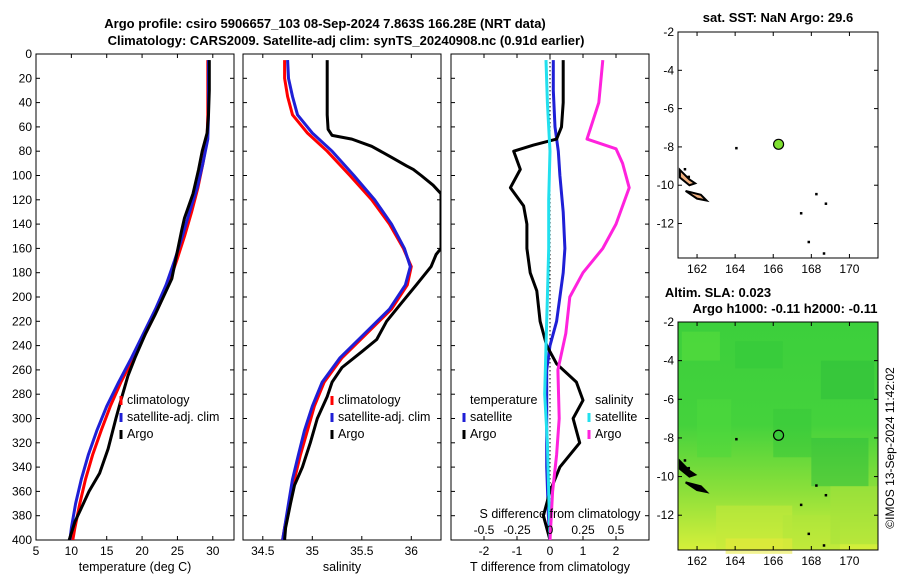  What do you see at coordinates (668, 147) in the screenshot?
I see `y-tick-label: -8` at bounding box center [668, 147].